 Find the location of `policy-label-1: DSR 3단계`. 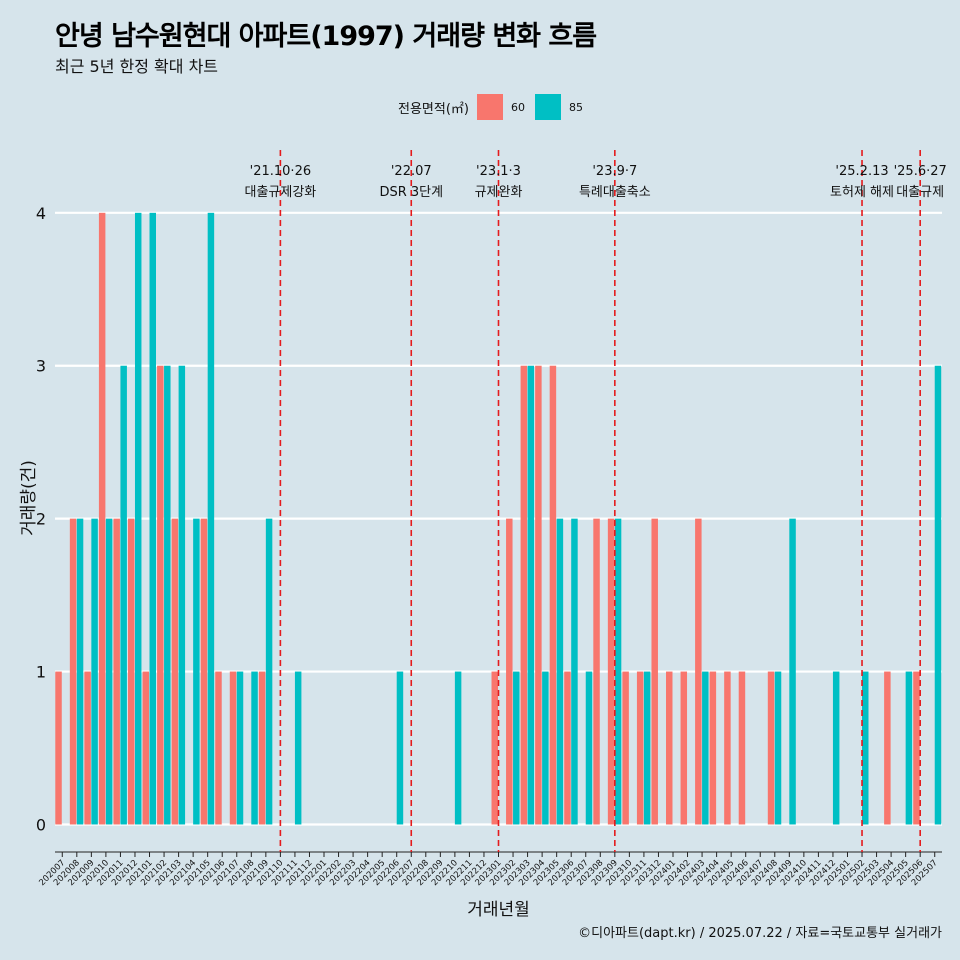

policy-label-1: DSR 3단계 is located at coordinates (411, 192).